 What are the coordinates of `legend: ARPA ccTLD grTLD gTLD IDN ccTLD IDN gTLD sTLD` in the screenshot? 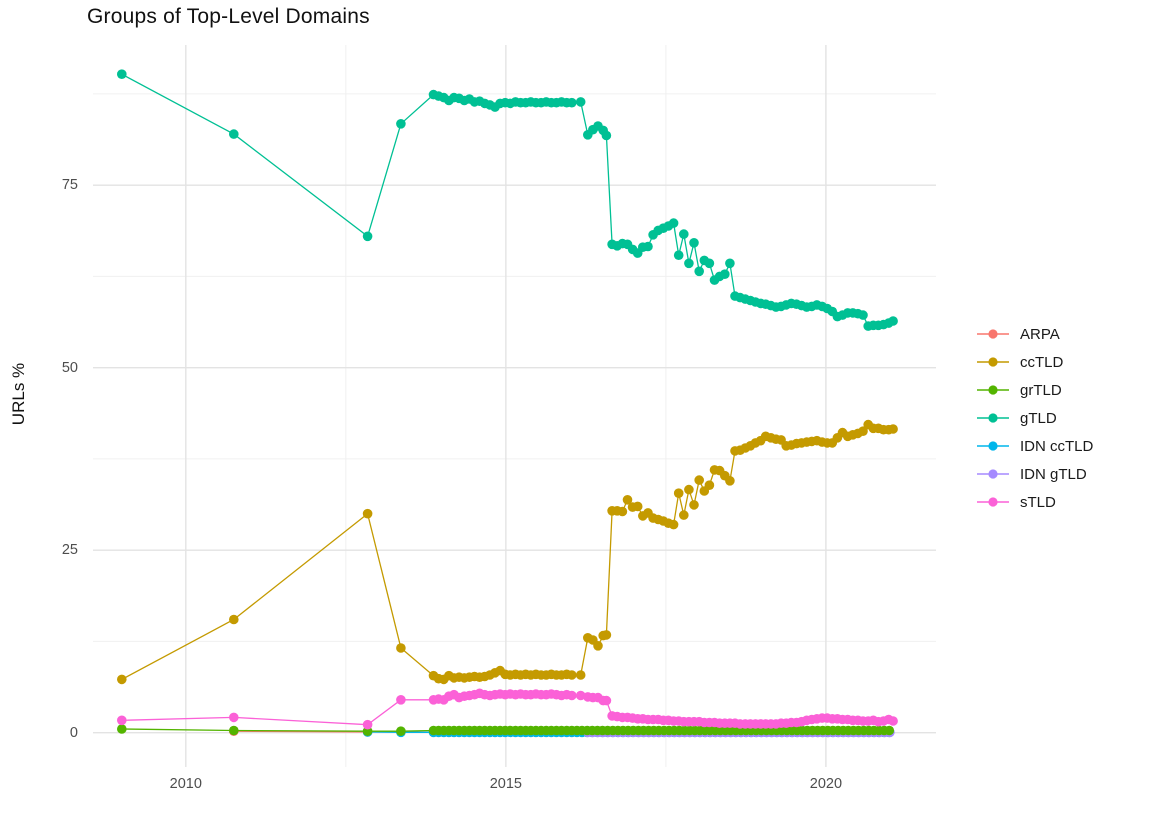 It's located at (1034, 418).